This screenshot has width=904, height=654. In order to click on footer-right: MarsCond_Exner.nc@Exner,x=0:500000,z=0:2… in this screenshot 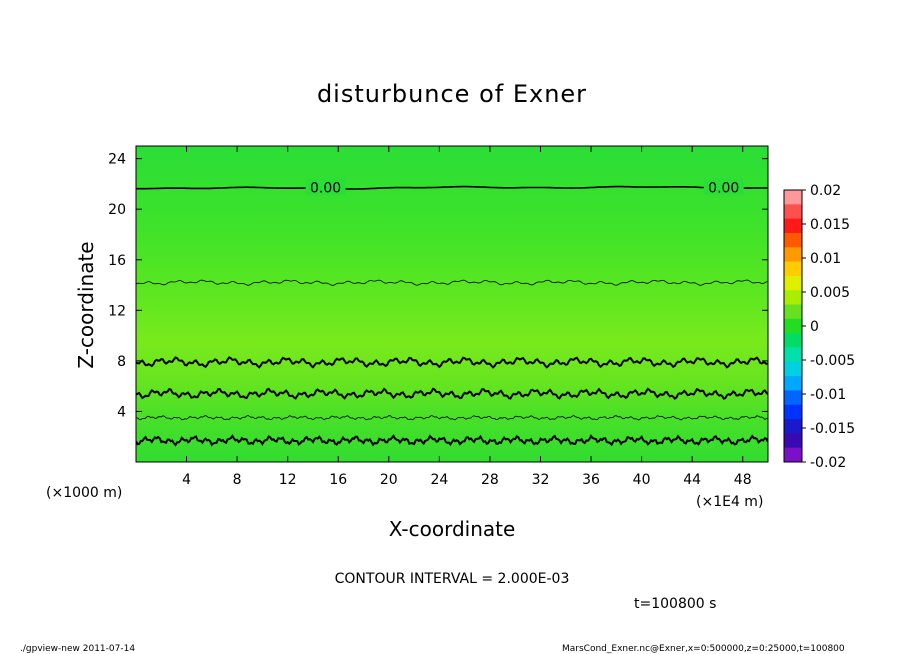, I will do `click(703, 649)`.